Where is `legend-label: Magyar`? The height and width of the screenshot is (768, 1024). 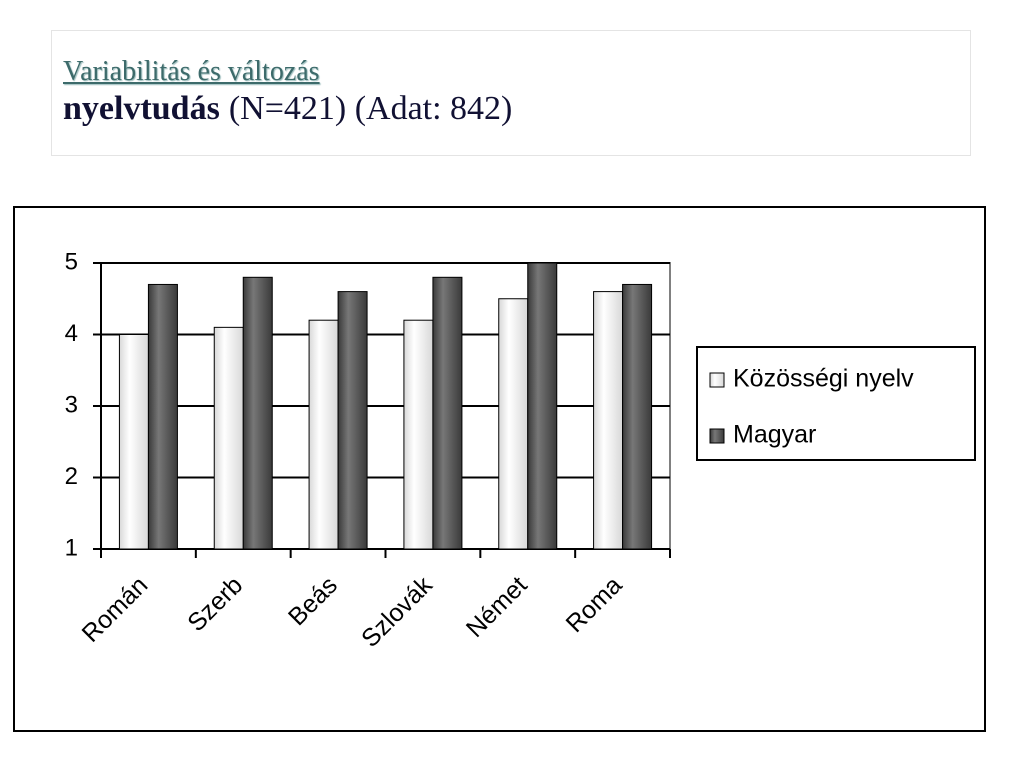
legend-label: Magyar is located at coordinates (774, 435).